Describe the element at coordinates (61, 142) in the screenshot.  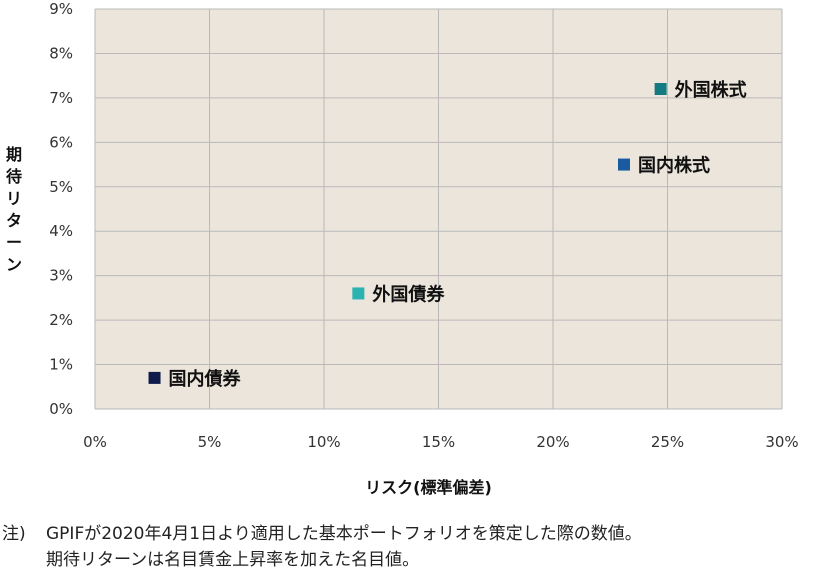
I see `y-tick-label: 6%` at that location.